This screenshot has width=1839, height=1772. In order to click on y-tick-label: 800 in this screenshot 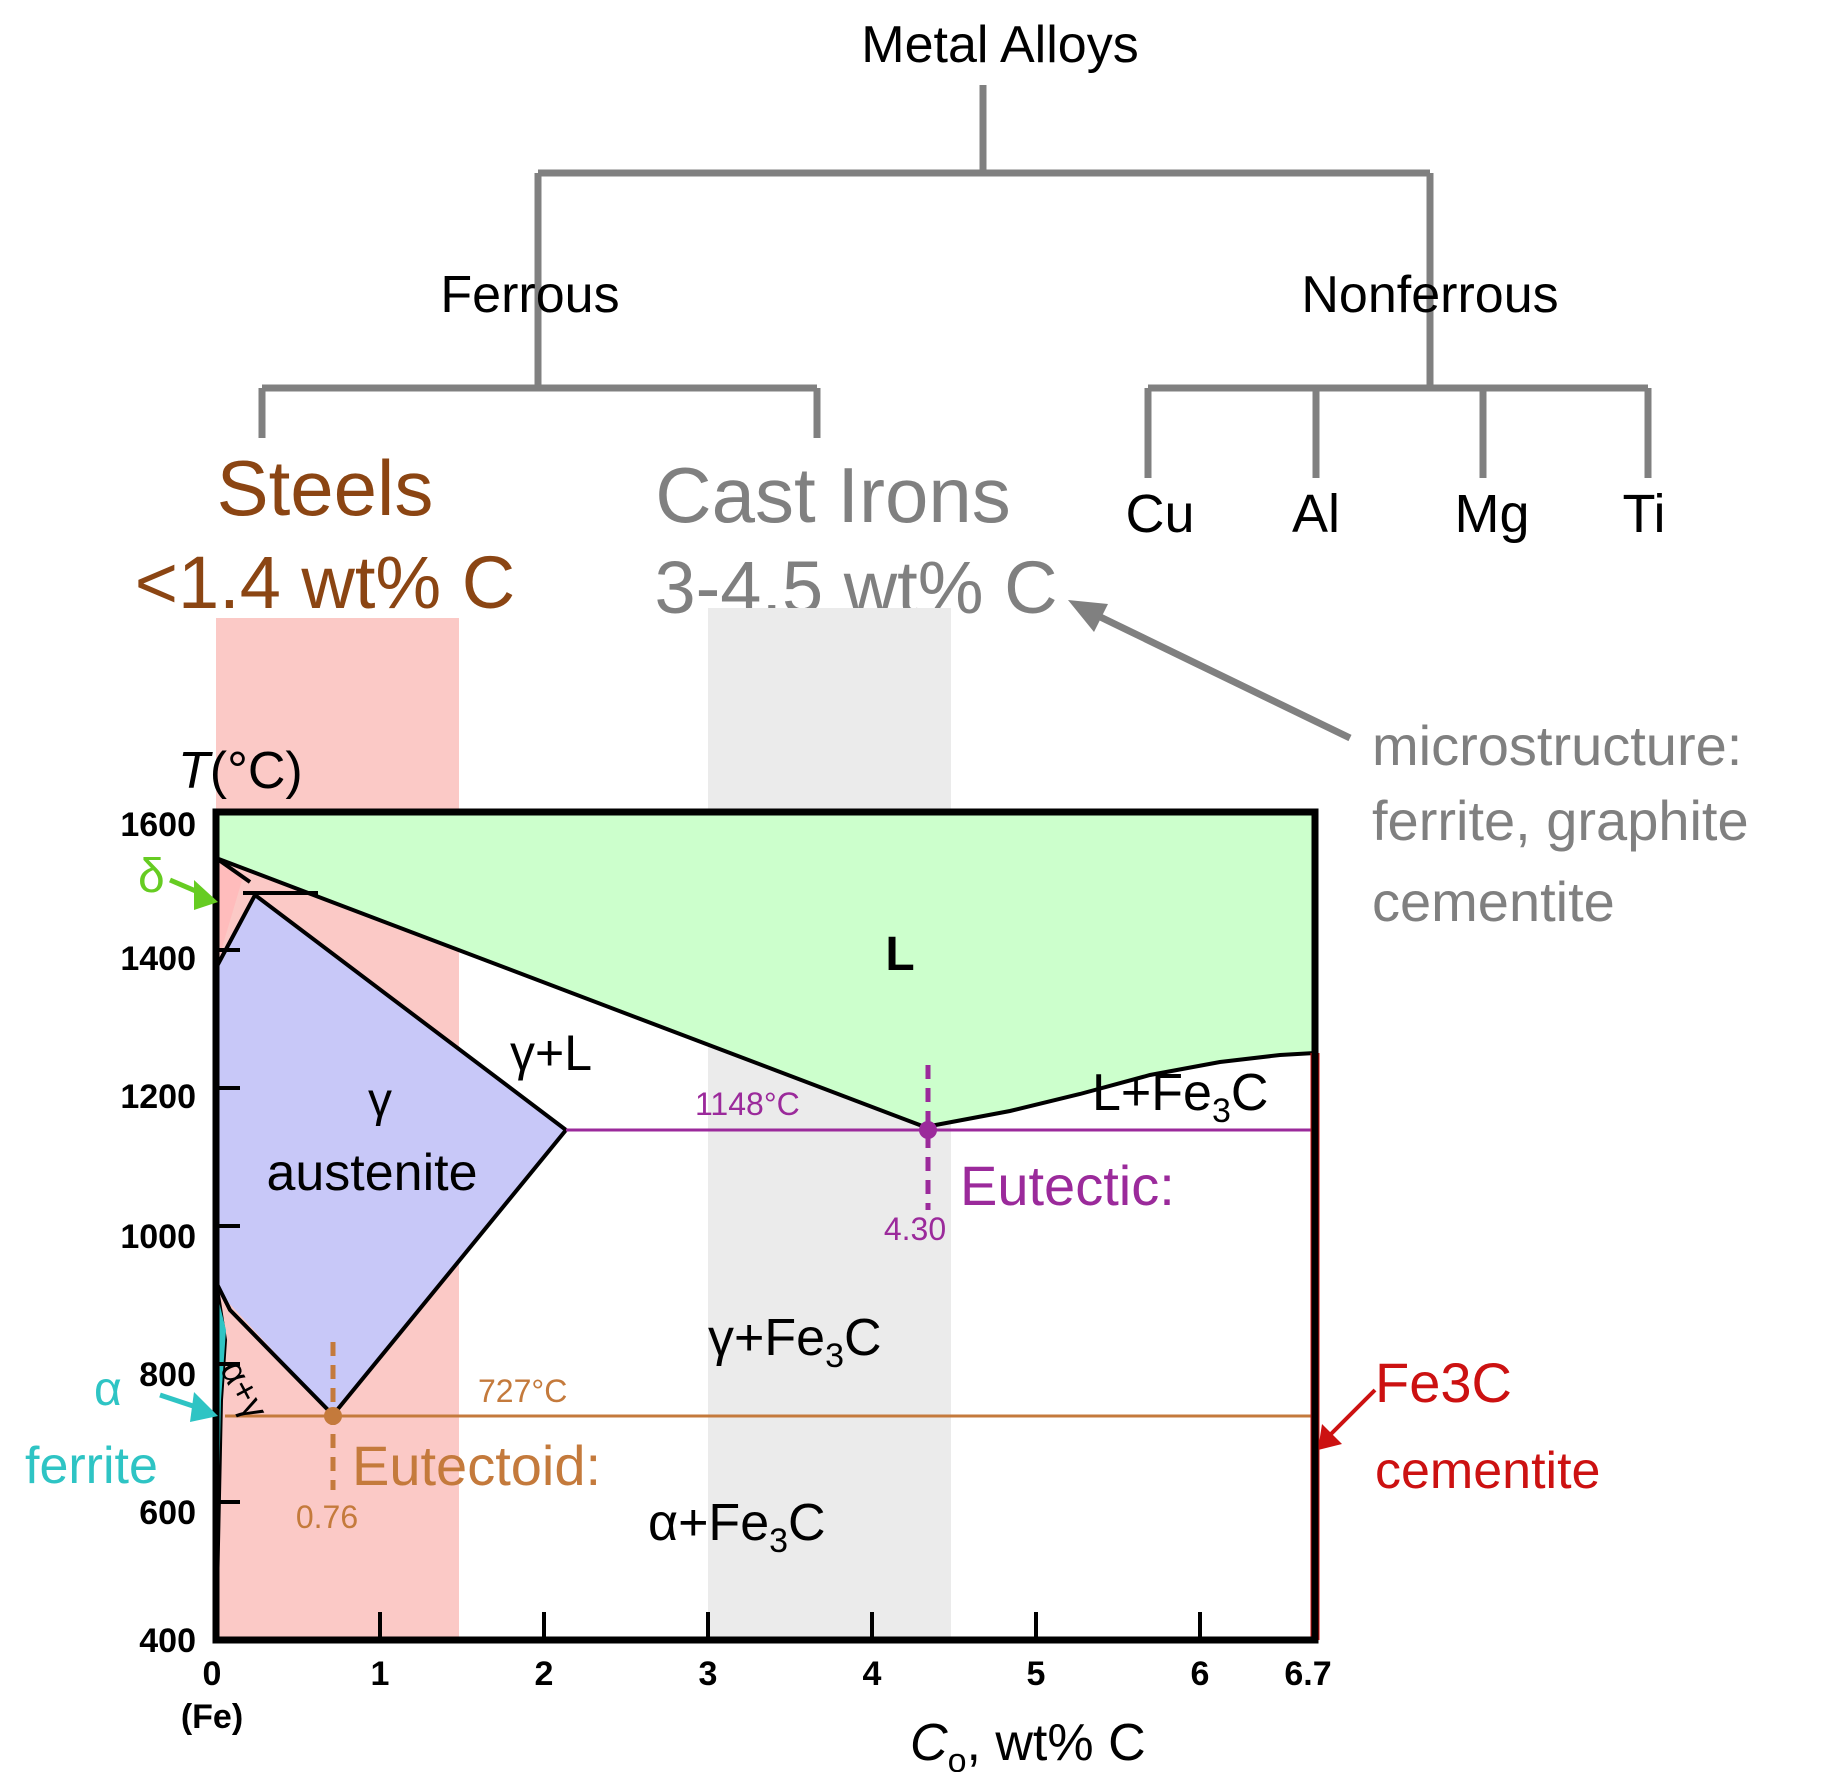, I will do `click(167, 1375)`.